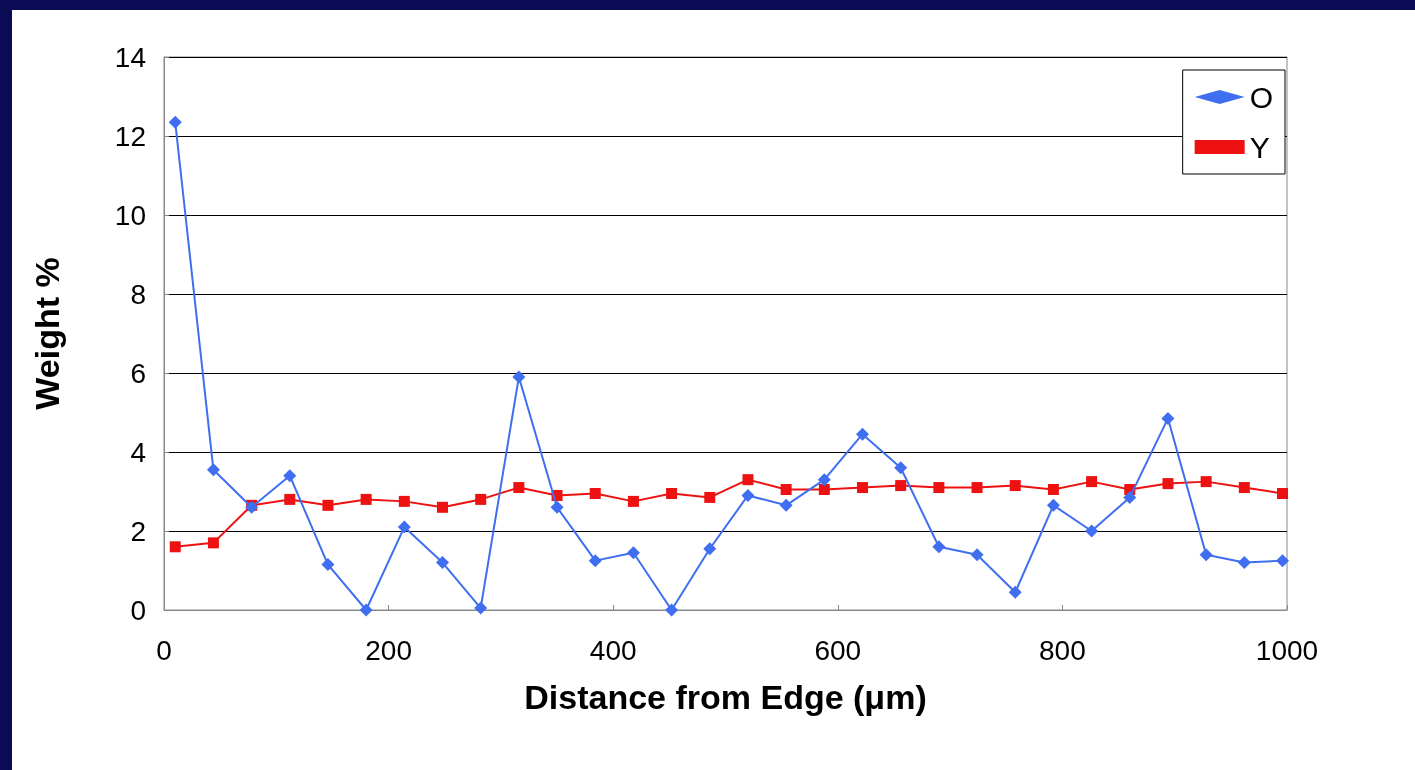 The image size is (1415, 770). Describe the element at coordinates (1287, 650) in the screenshot. I see `x-tick-label: 1000` at that location.